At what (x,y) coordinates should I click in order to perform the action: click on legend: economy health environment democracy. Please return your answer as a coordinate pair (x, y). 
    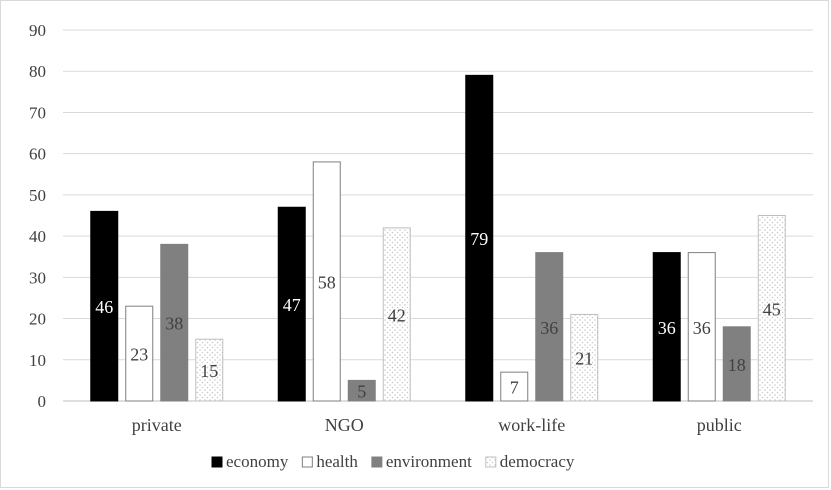
    Looking at the image, I should click on (393, 461).